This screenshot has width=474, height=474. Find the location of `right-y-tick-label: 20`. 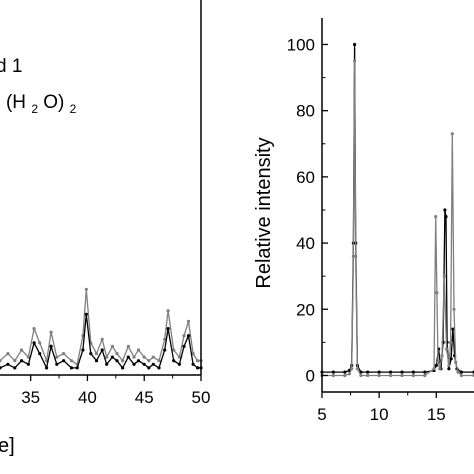

right-y-tick-label: 20 is located at coordinates (305, 309).